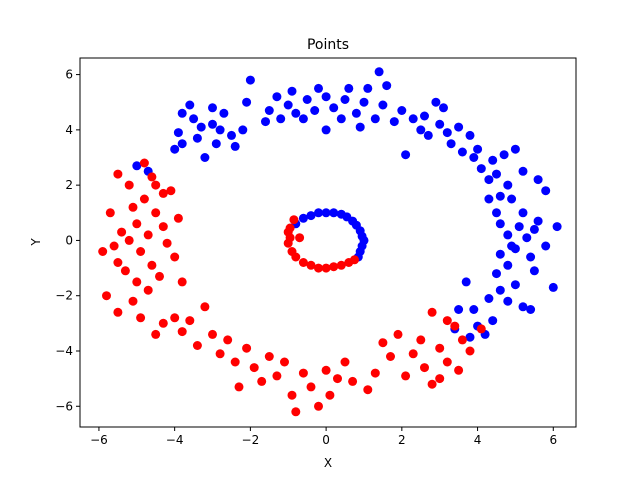 This screenshot has height=480, width=640. I want to click on y-axis-label: Y, so click(36, 242).